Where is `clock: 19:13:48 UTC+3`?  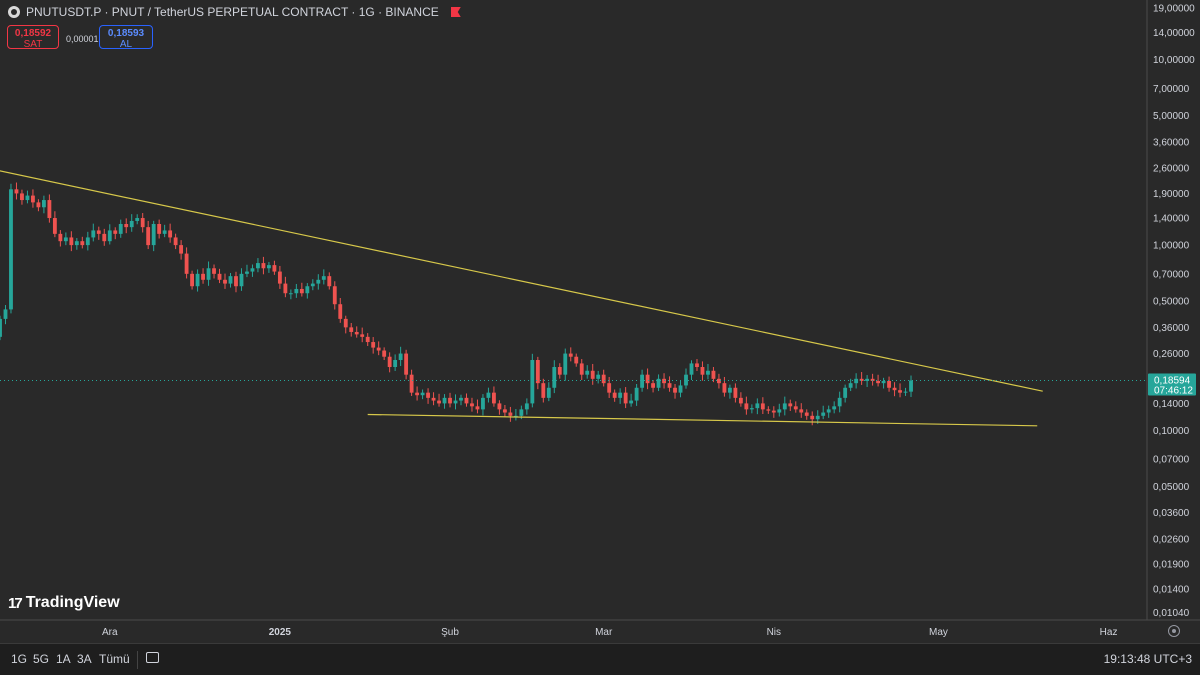
clock: 19:13:48 UTC+3 is located at coordinates (1147, 659).